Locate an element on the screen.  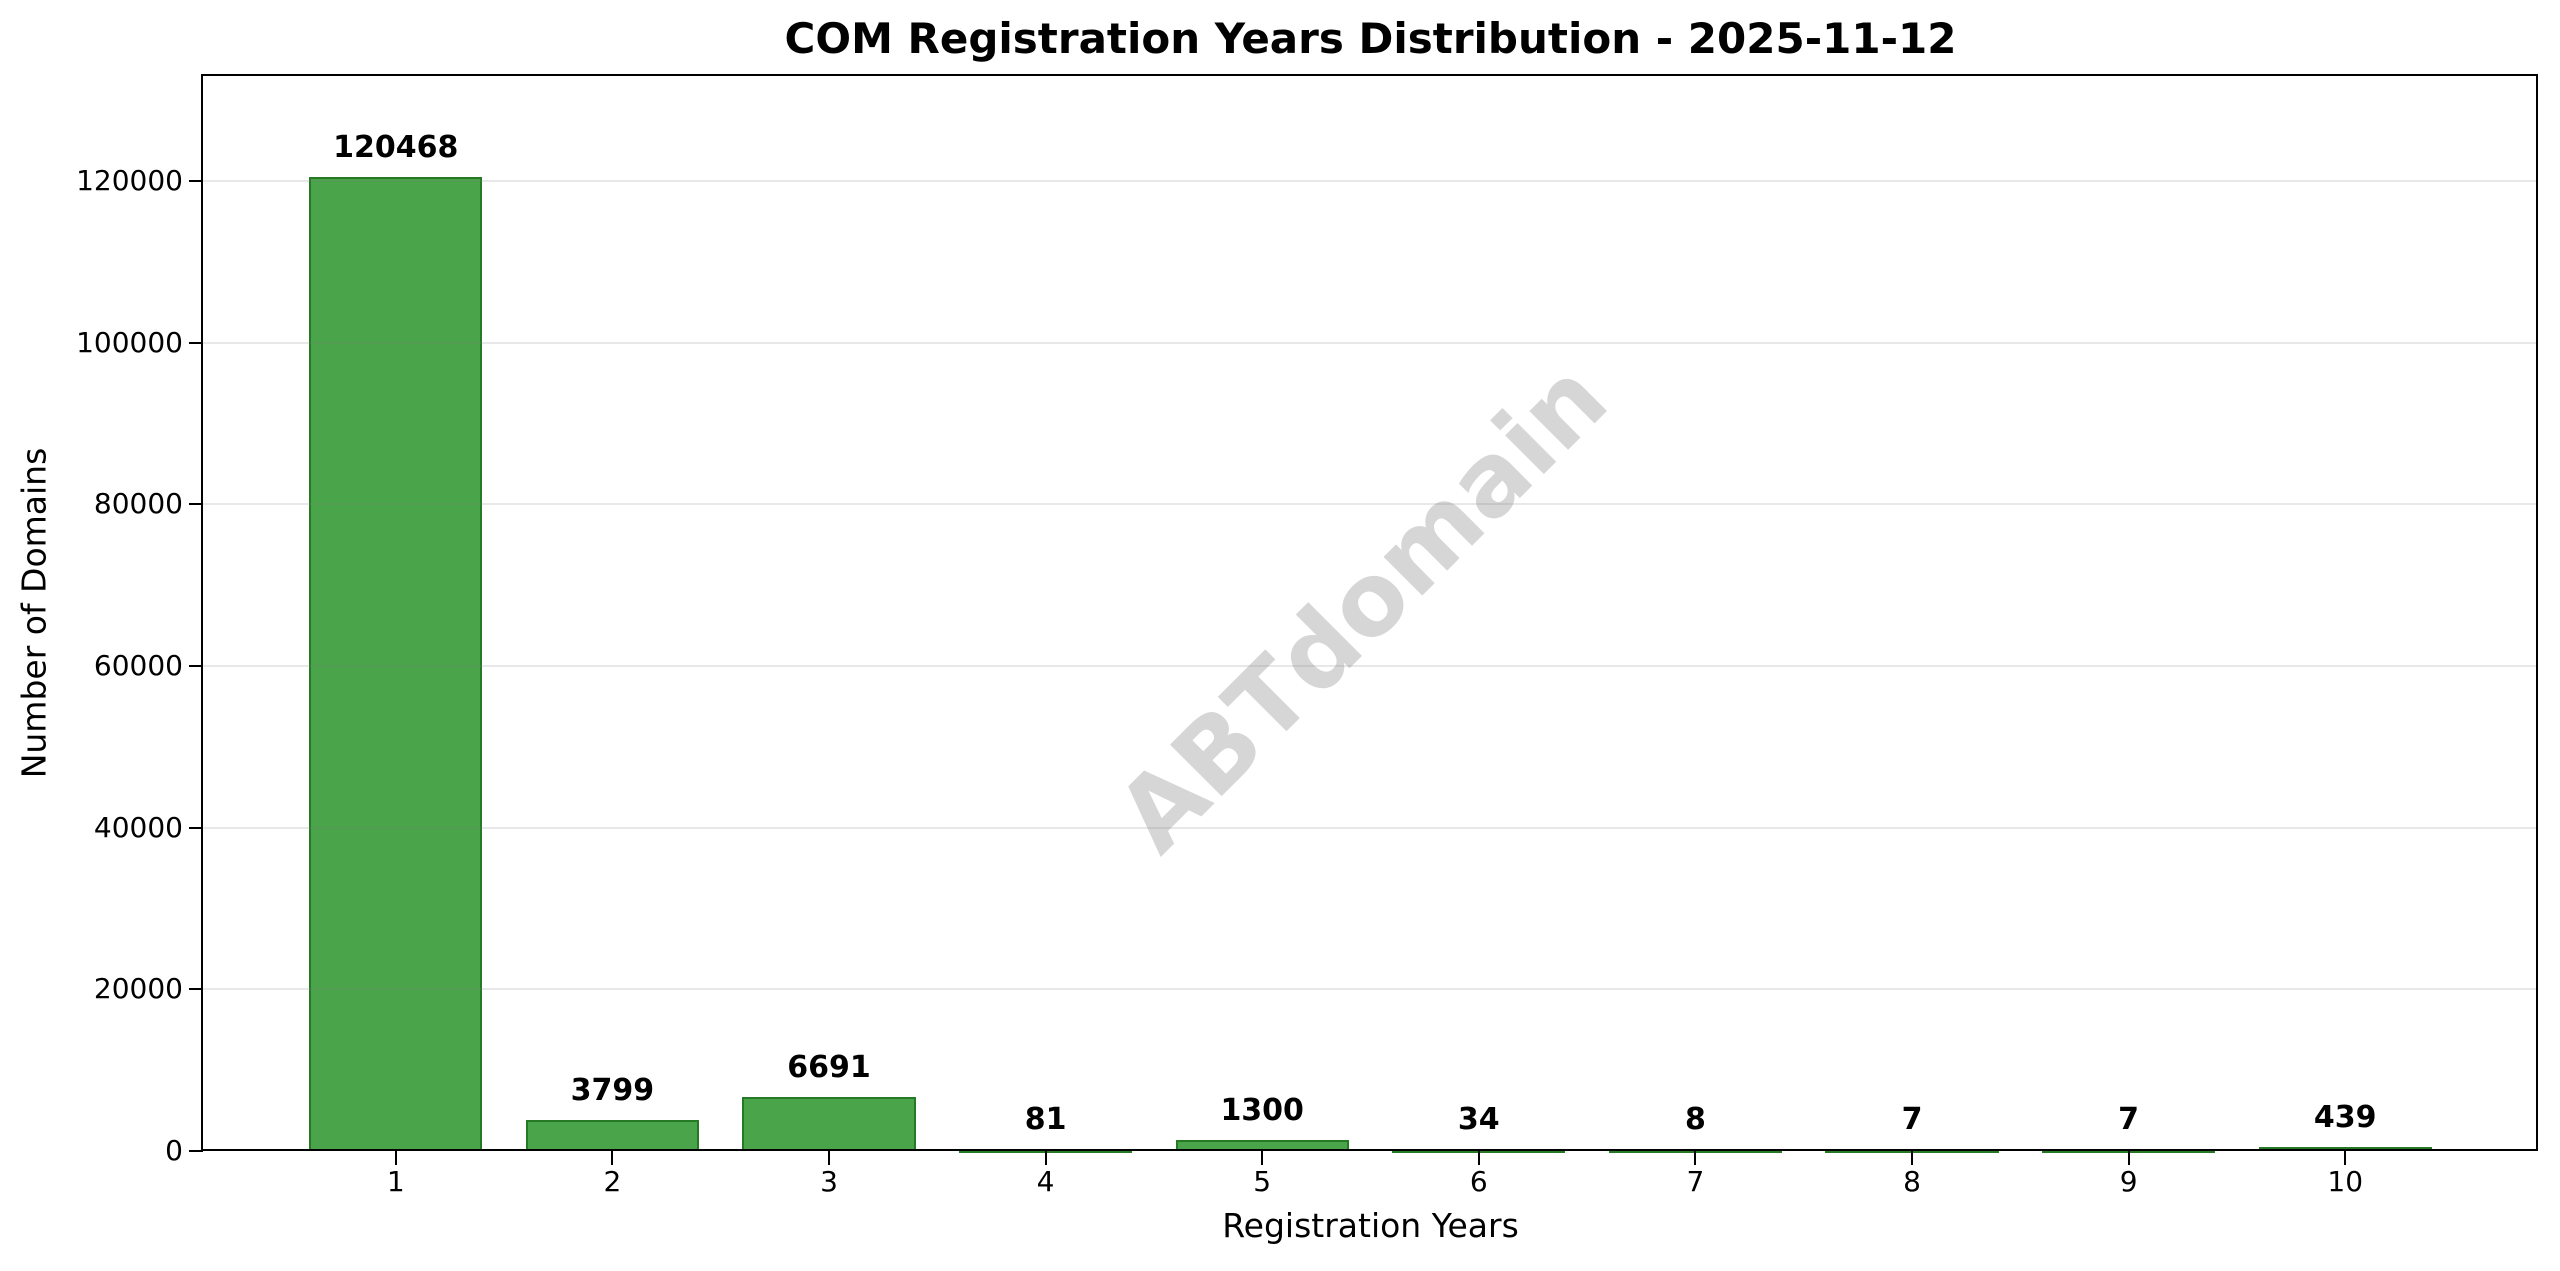
bar-value-label: 3799 is located at coordinates (612, 1091).